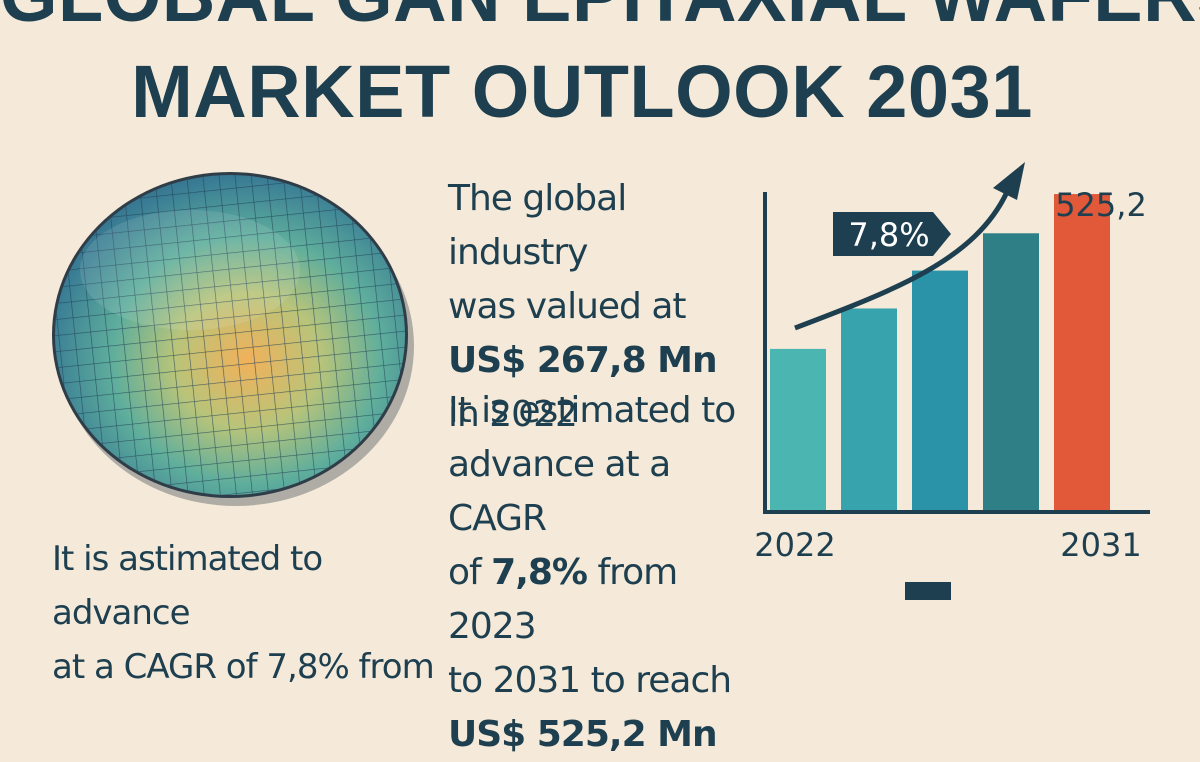 The height and width of the screenshot is (762, 1200). Describe the element at coordinates (243, 667) in the screenshot. I see `copy-line: at a CAGR of 7,8% from` at that location.